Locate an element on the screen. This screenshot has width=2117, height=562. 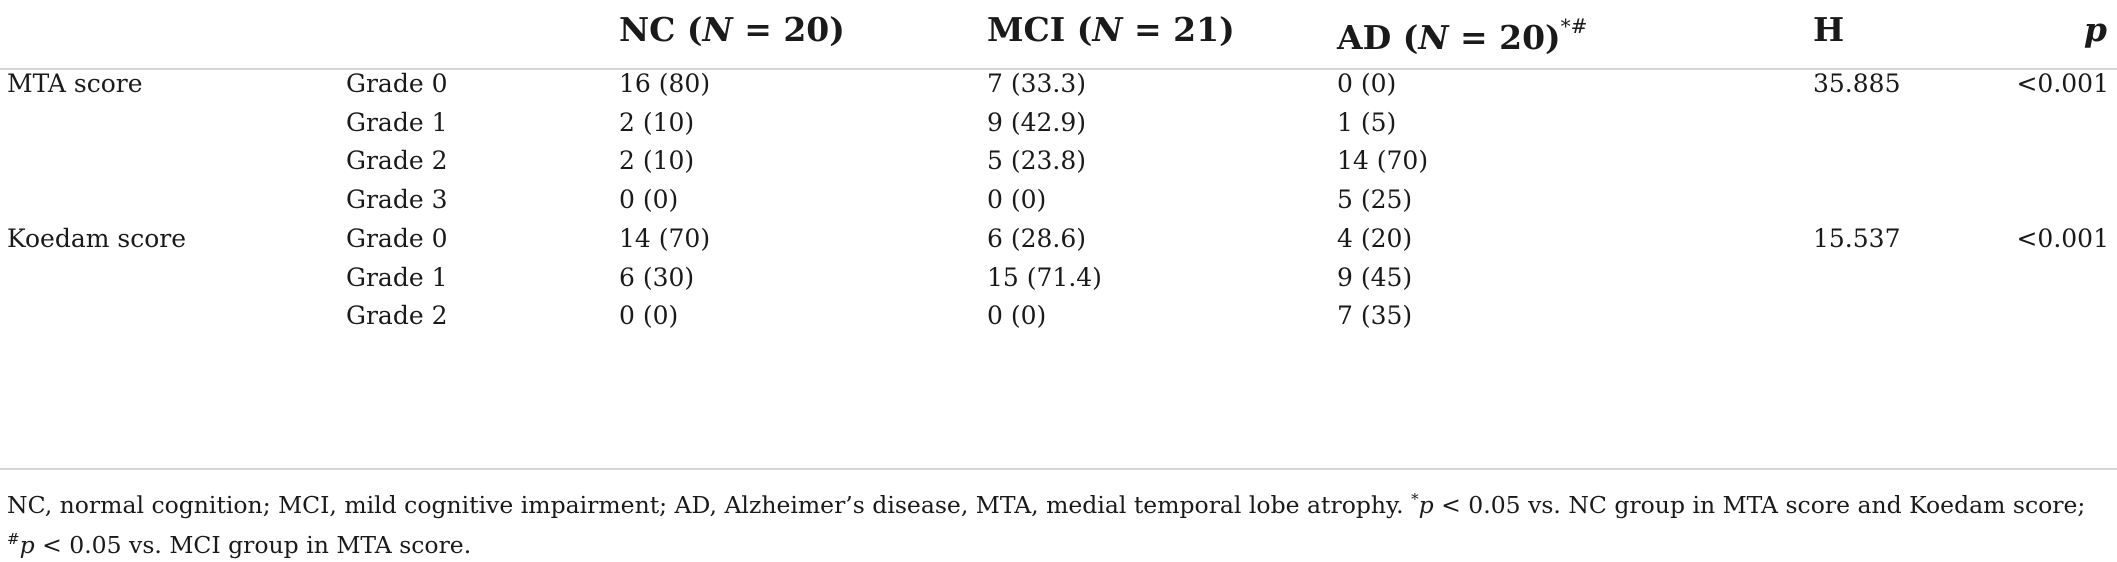
row-group: Koedam score is located at coordinates (97, 238).